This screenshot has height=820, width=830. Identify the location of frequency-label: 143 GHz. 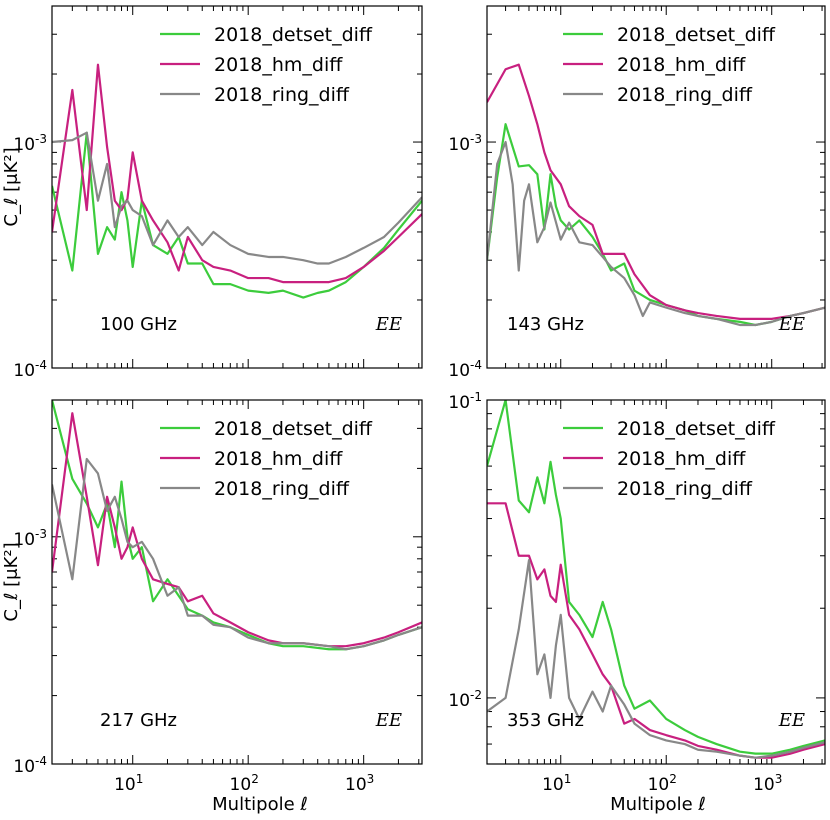
(545, 324).